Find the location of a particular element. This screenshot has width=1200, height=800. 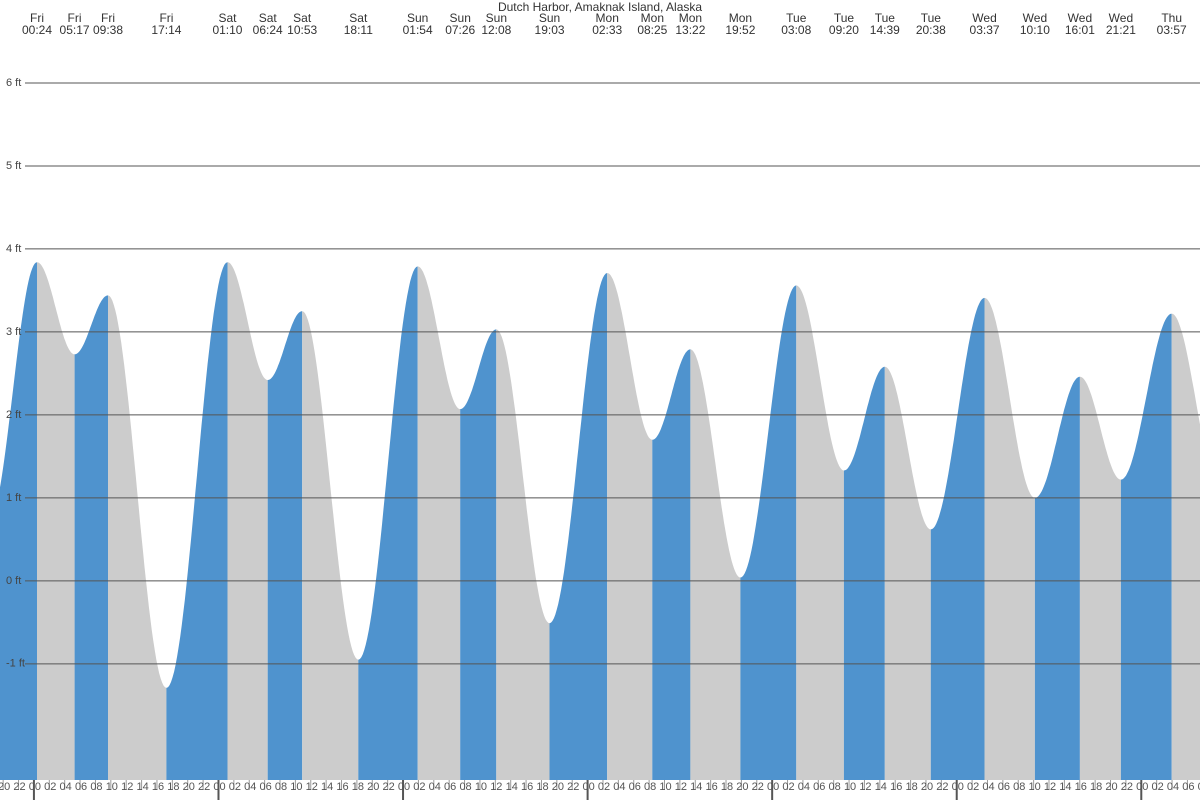

extreme-time: 10:53 is located at coordinates (302, 30).